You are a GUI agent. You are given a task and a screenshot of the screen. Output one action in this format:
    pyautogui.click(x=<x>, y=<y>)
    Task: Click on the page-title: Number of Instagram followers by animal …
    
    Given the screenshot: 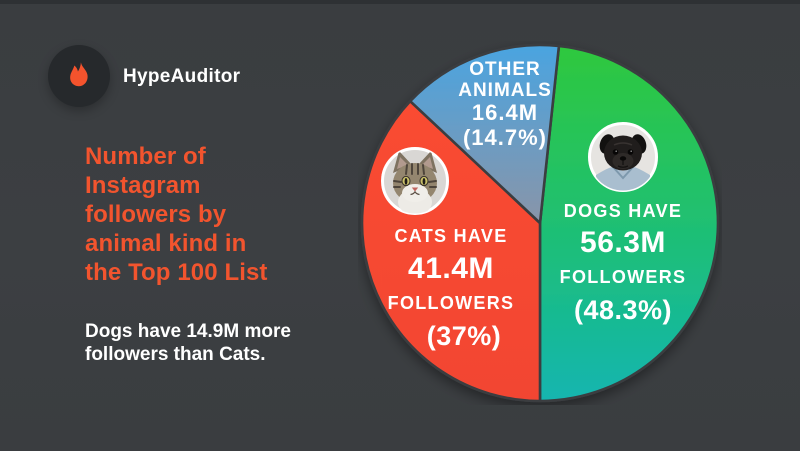 What is the action you would take?
    pyautogui.click(x=176, y=214)
    